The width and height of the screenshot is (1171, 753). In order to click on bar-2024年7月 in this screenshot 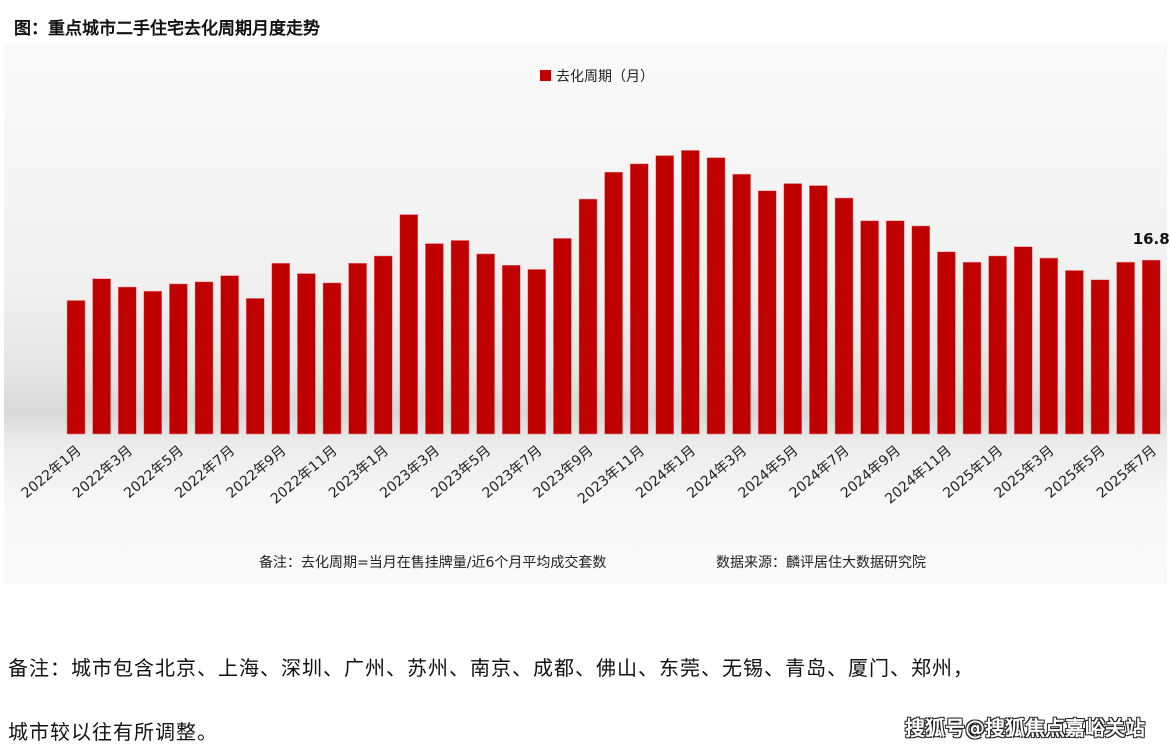, I will do `click(844, 316)`.